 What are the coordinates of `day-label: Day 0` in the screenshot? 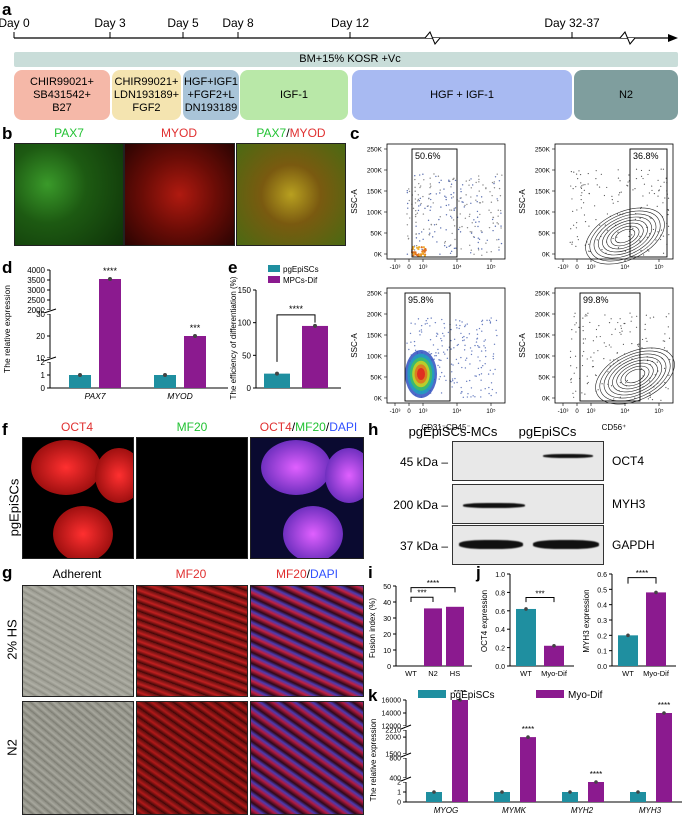 It's located at (15, 23).